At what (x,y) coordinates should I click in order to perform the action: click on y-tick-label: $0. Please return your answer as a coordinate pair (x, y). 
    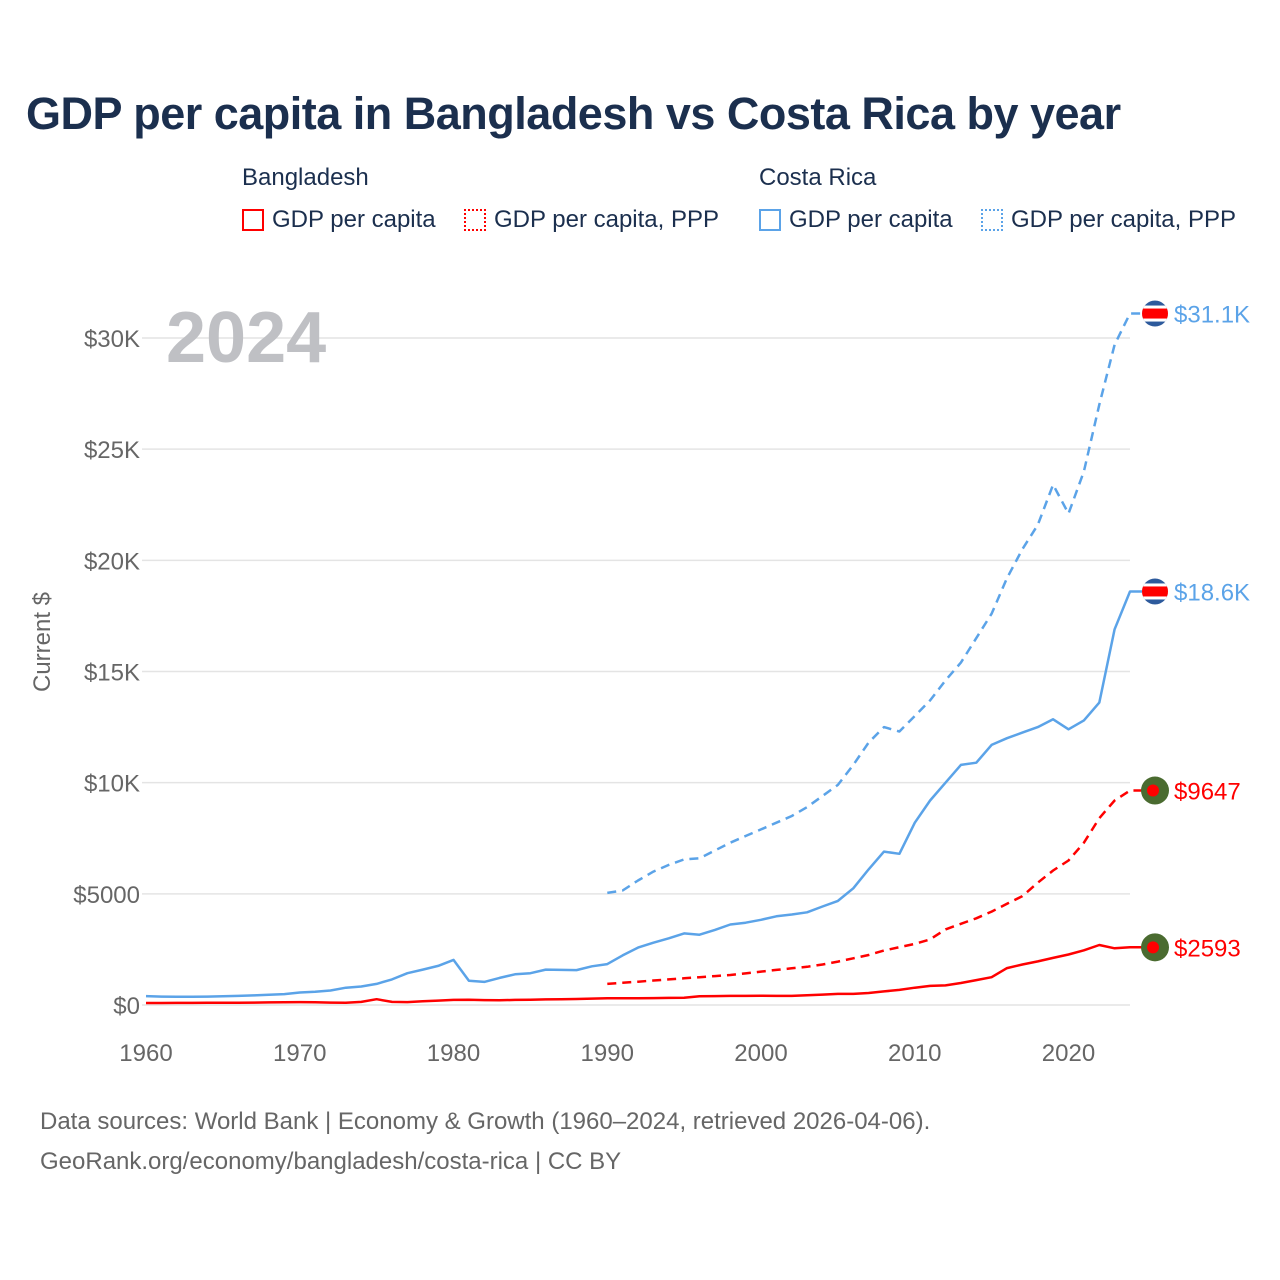
    Looking at the image, I should click on (126, 1006).